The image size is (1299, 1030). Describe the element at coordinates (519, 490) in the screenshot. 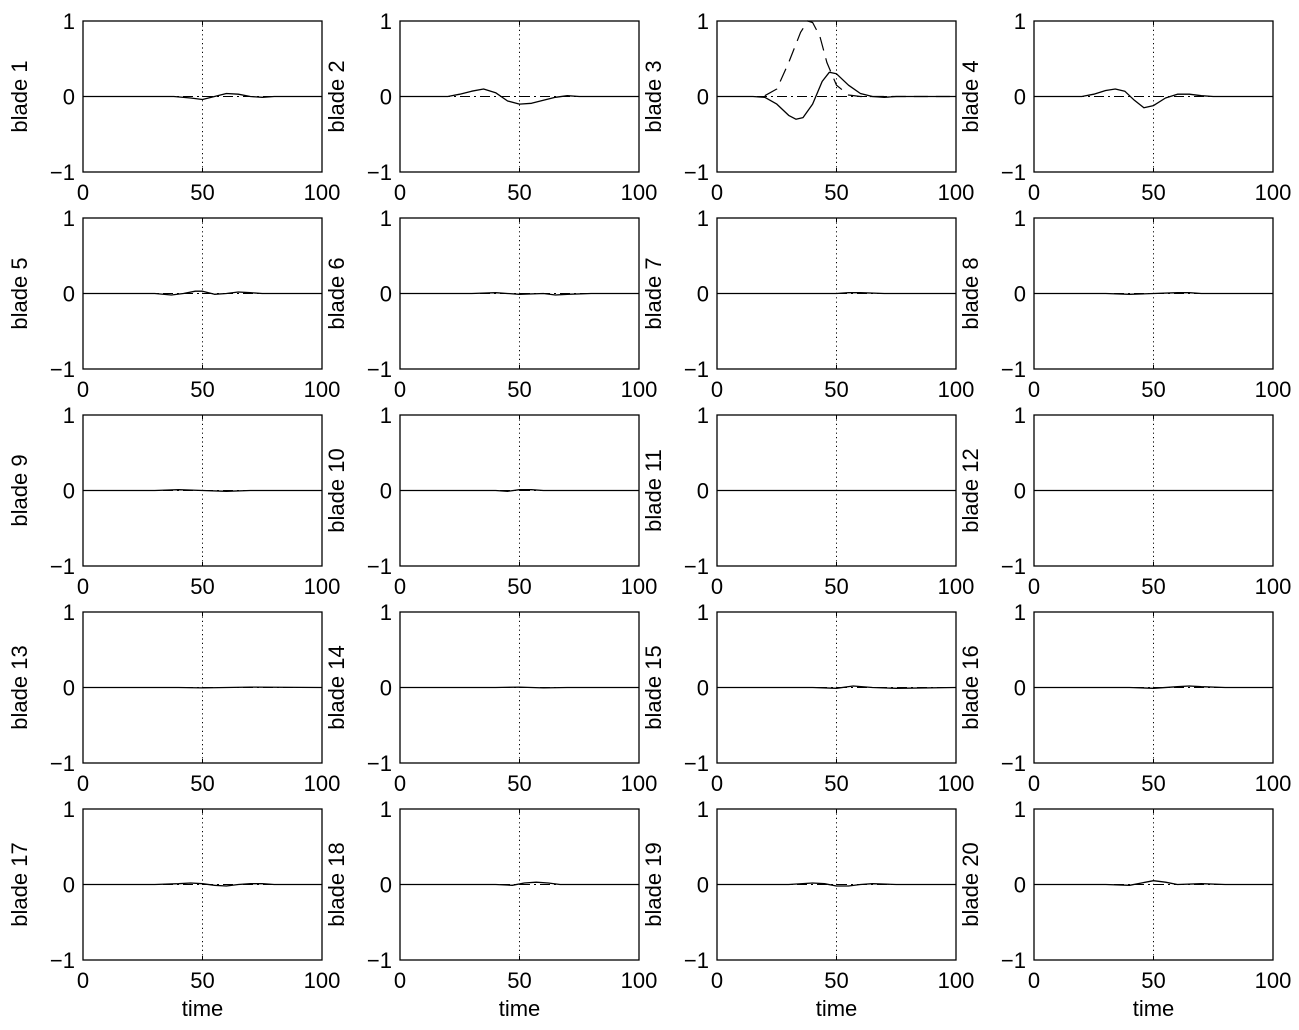

I see `subplot-10-solid-series` at that location.